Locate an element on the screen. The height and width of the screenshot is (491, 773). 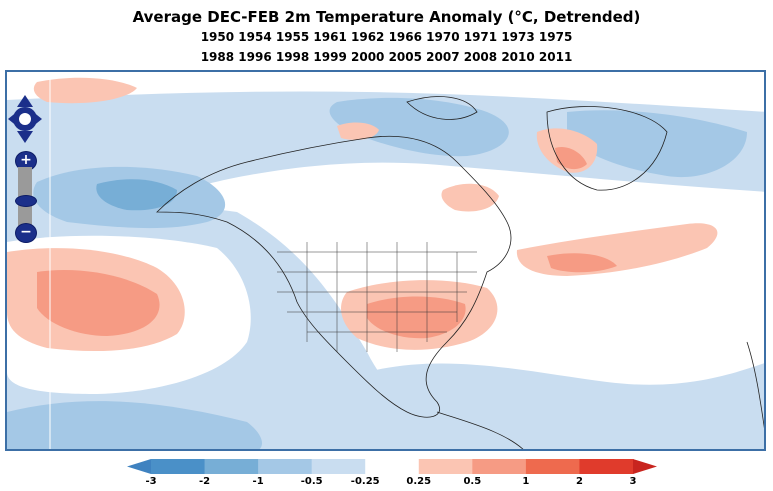
pan-right-icon is located at coordinates (37, 119).